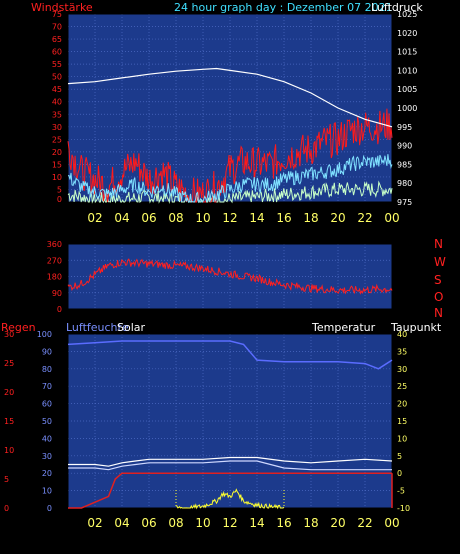 The image size is (460, 554). Describe the element at coordinates (49, 508) in the screenshot. I see `humidity-y-tick-label: 0` at that location.